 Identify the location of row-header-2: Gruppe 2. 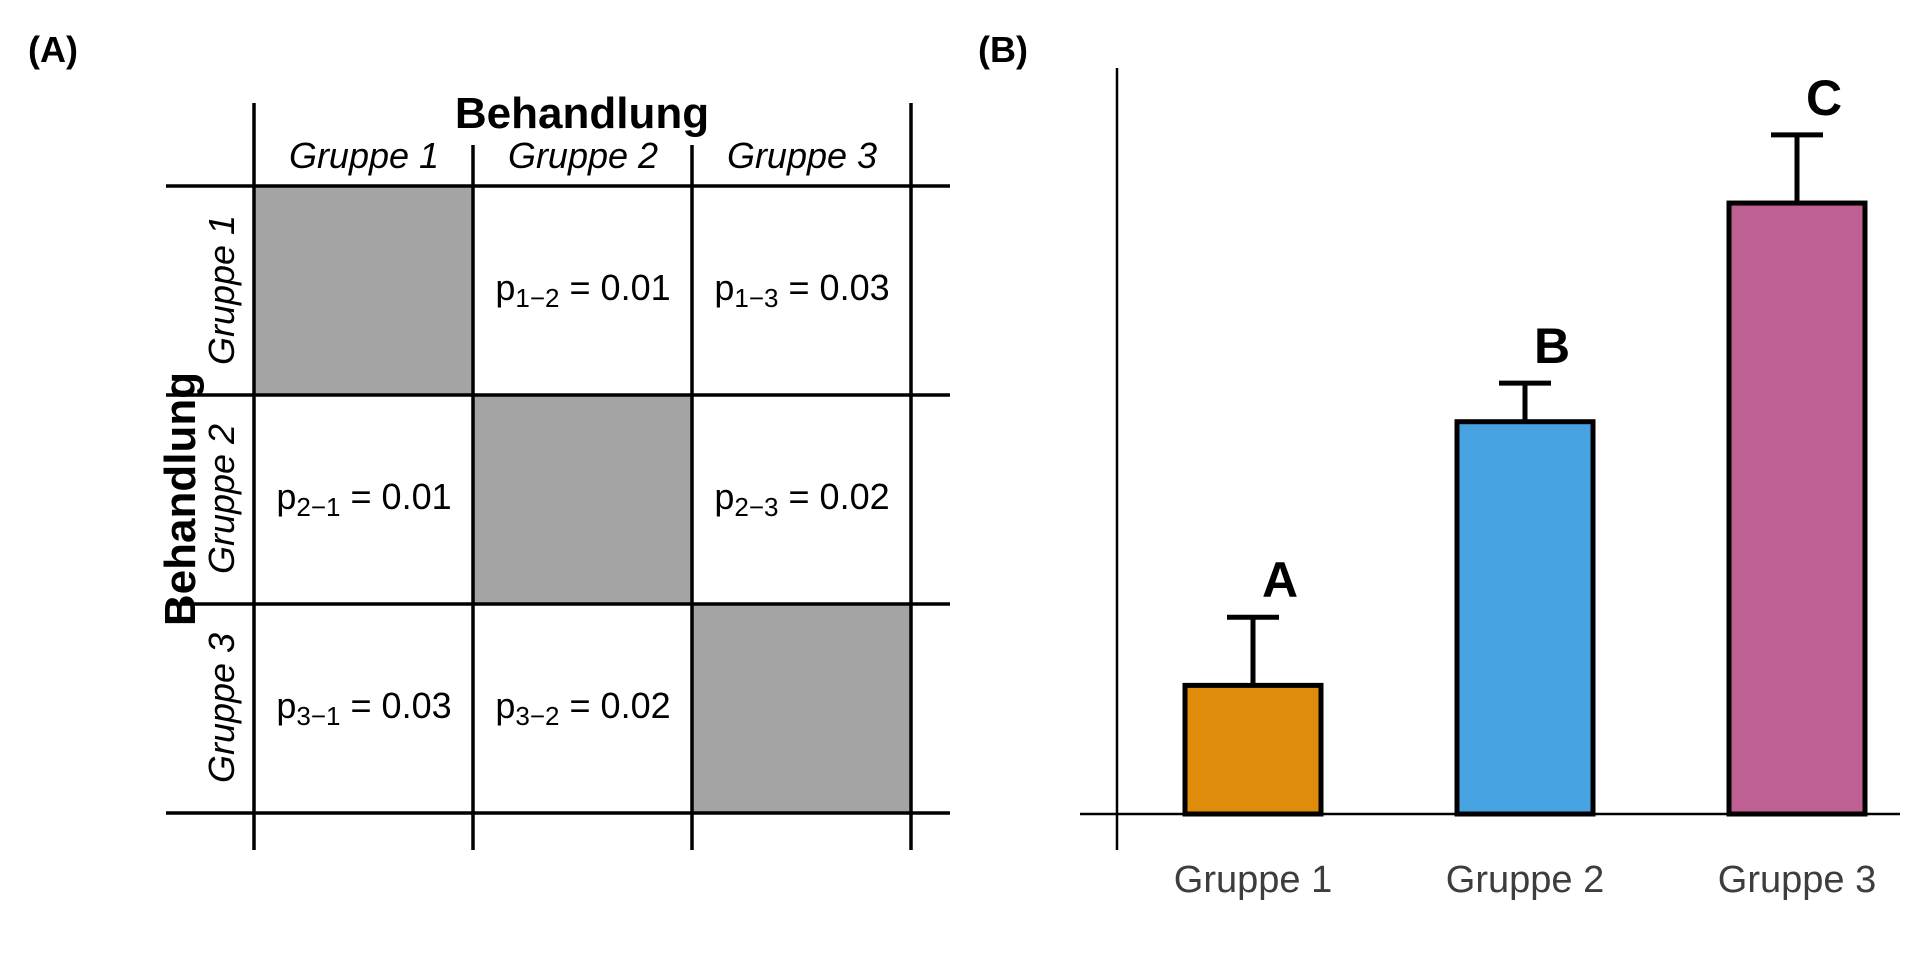
(221, 499).